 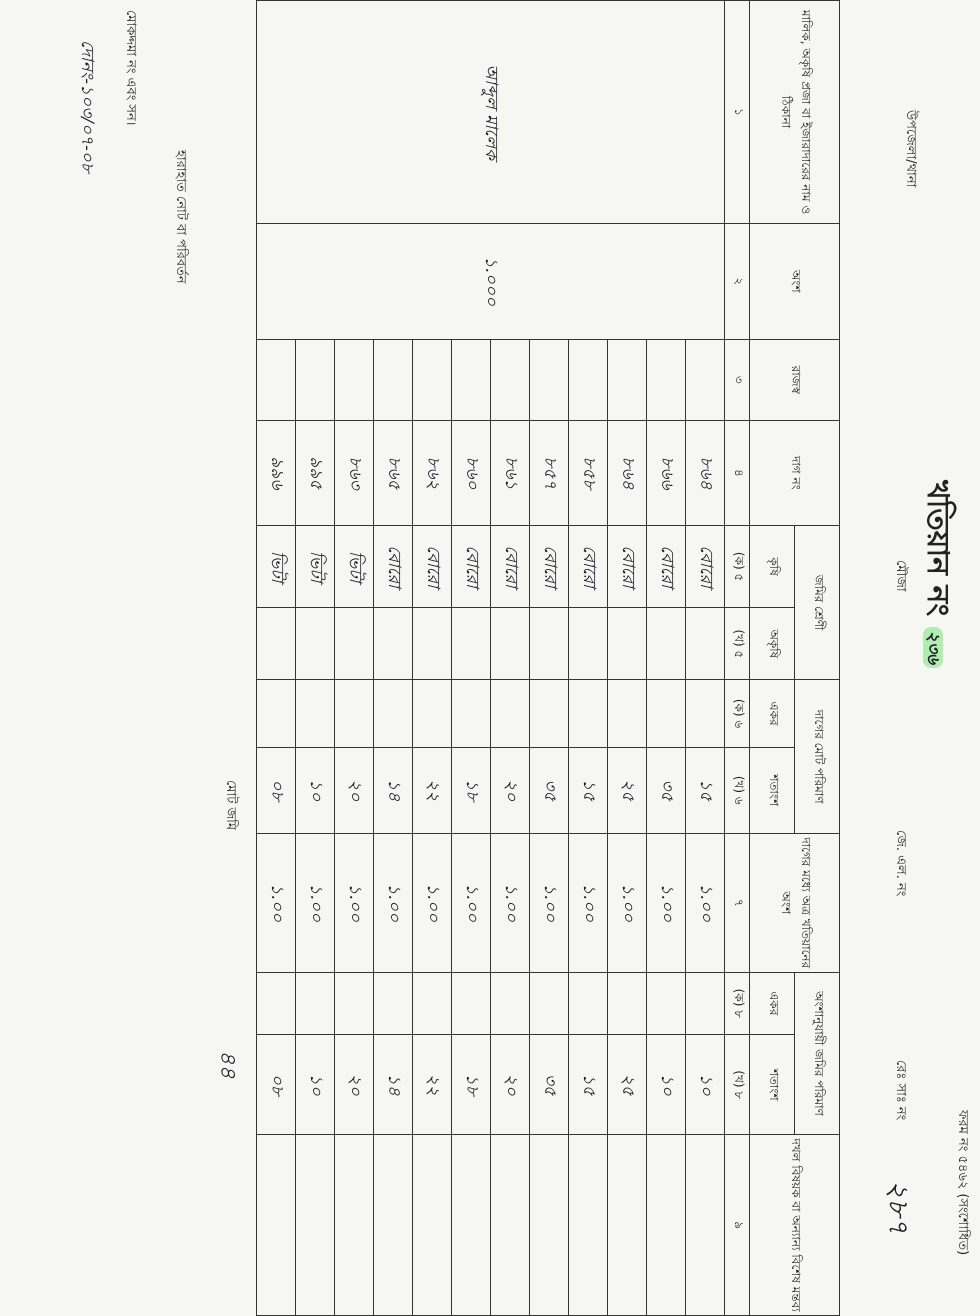 I want to click on share-area: ২৫, so click(x=627, y=1084).